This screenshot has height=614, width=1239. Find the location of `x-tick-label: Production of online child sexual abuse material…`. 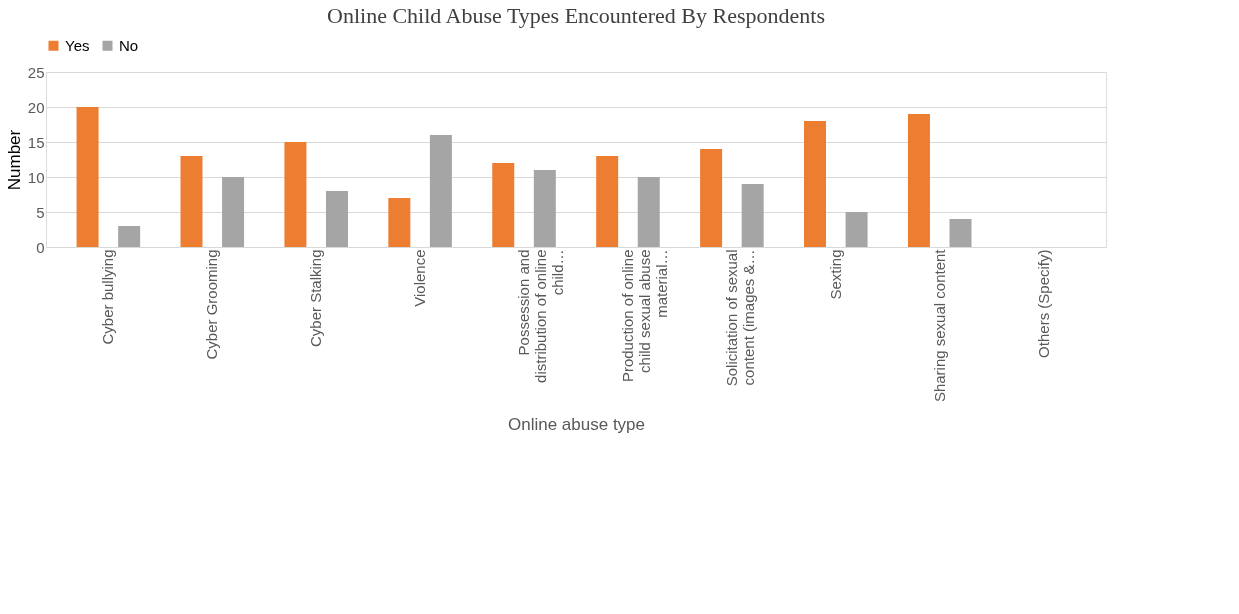

x-tick-label: Production of online child sexual abuse material… is located at coordinates (644, 316).